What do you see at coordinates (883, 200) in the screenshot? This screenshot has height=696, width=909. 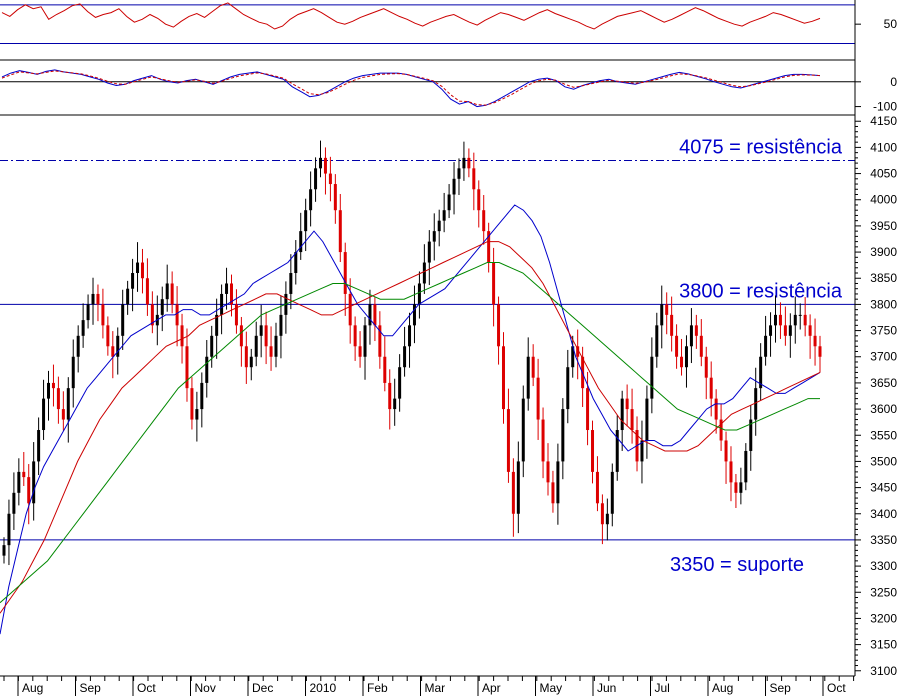 I see `price-tick-label: 4000` at bounding box center [883, 200].